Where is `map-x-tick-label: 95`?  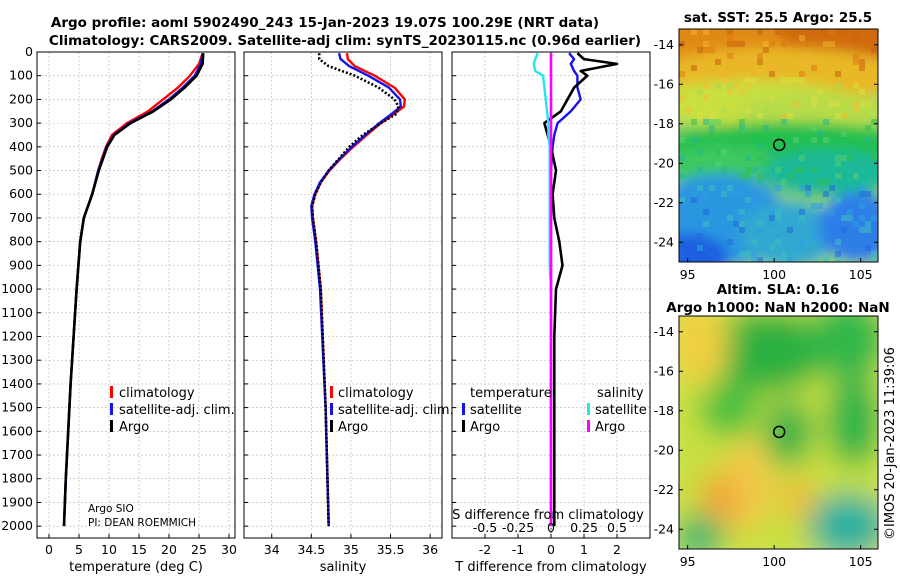
map-x-tick-label: 95 is located at coordinates (688, 561).